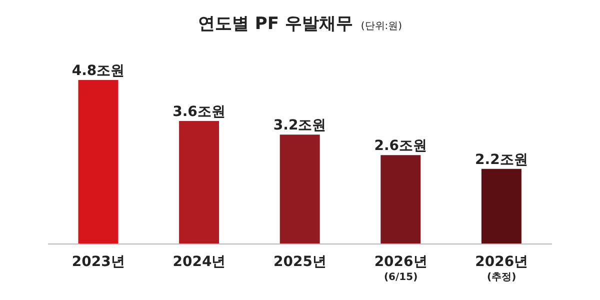 Image resolution: width=600 pixels, height=300 pixels. What do you see at coordinates (199, 112) in the screenshot?
I see `data-label: 3.6조원` at bounding box center [199, 112].